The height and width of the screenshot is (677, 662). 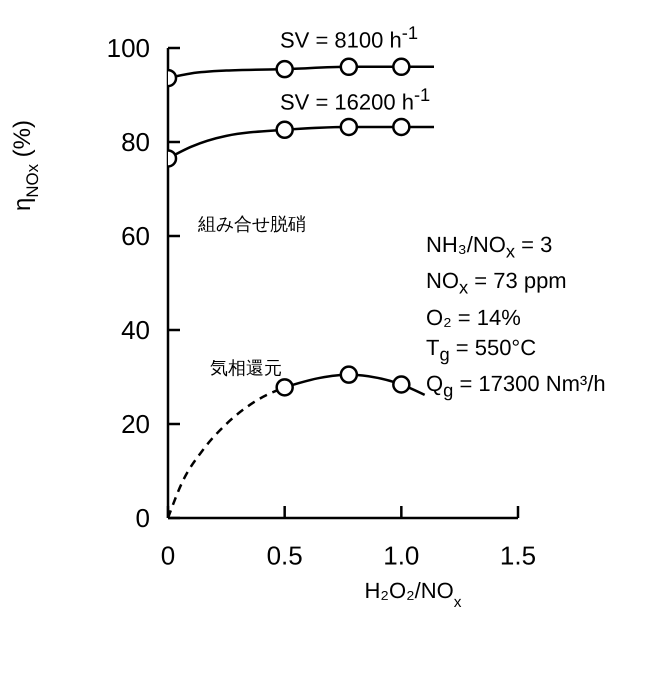 I want to click on annotation: NH₃/NO$_{x}$ = 3, so click(x=490, y=247).